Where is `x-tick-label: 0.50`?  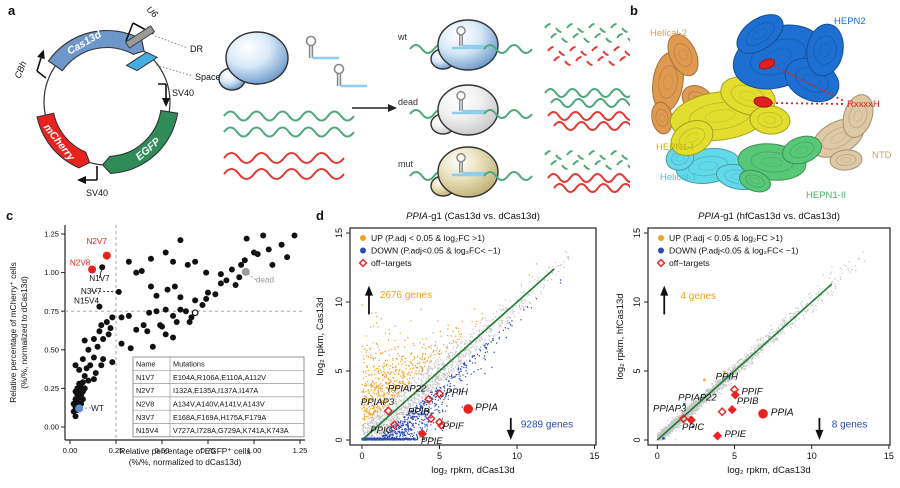
x-tick-label: 0.50 is located at coordinates (162, 450).